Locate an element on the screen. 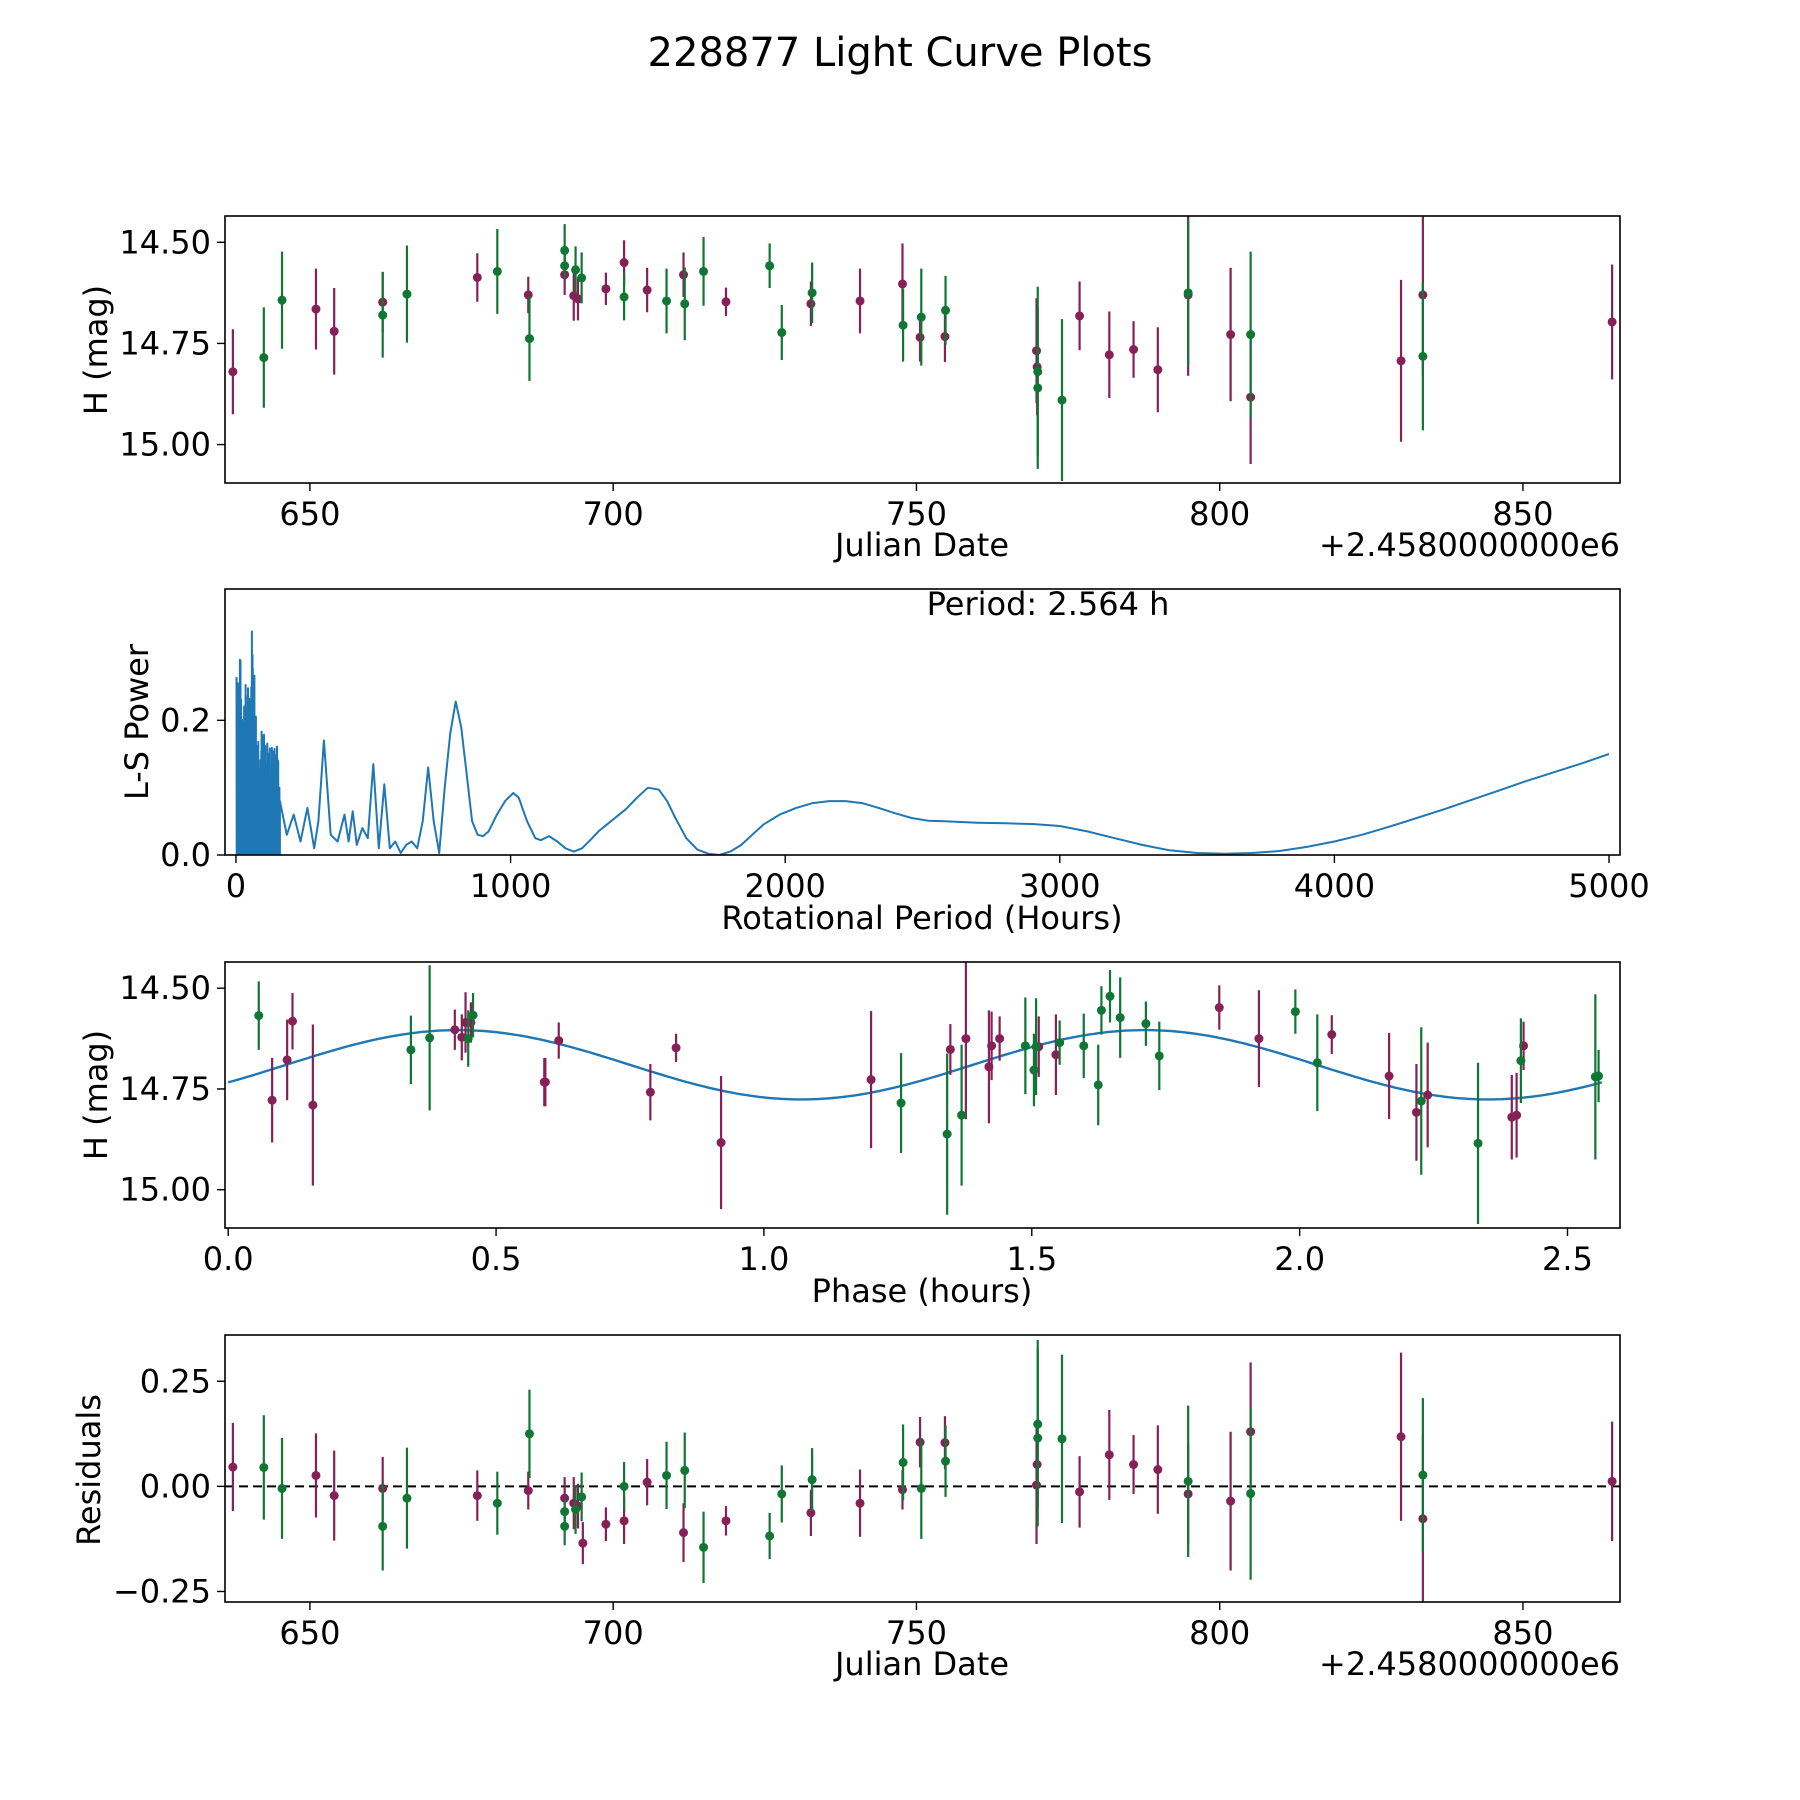  x-tick-label: 3000 is located at coordinates (1059, 886).